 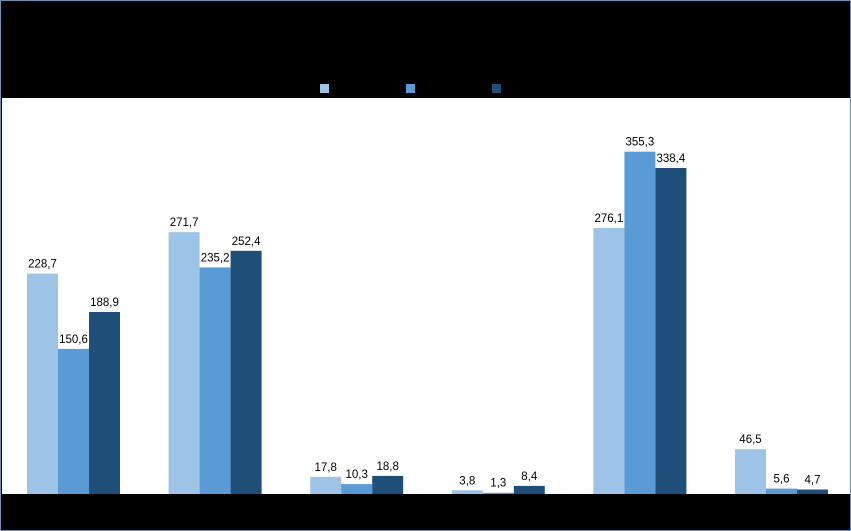 What do you see at coordinates (215, 258) in the screenshot?
I see `data-label-series-2-group-2: 235,2` at bounding box center [215, 258].